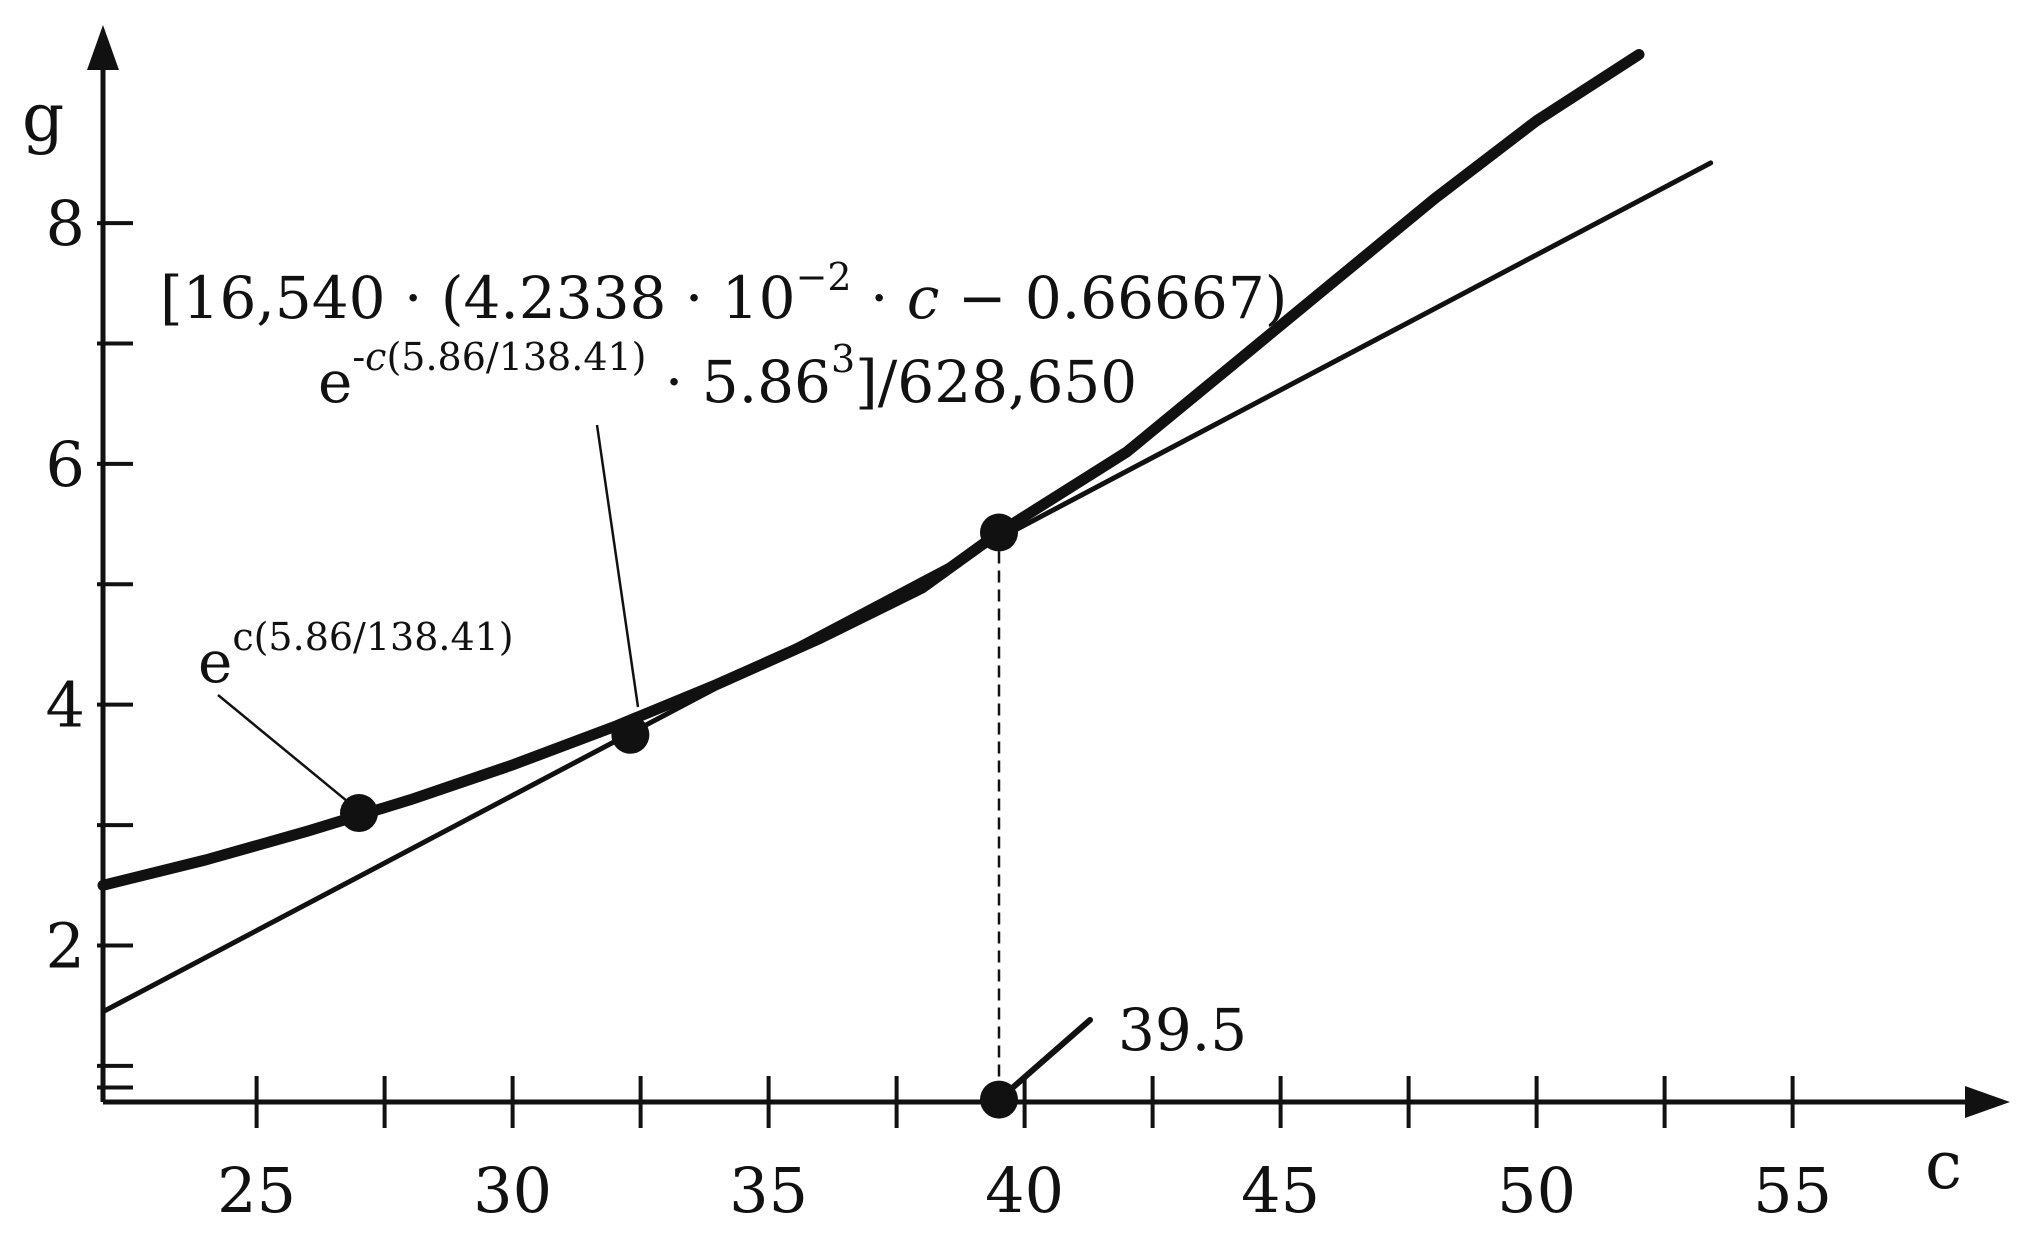 The width and height of the screenshot is (2032, 1239). I want to click on y-tick-label-6: 6, so click(65, 464).